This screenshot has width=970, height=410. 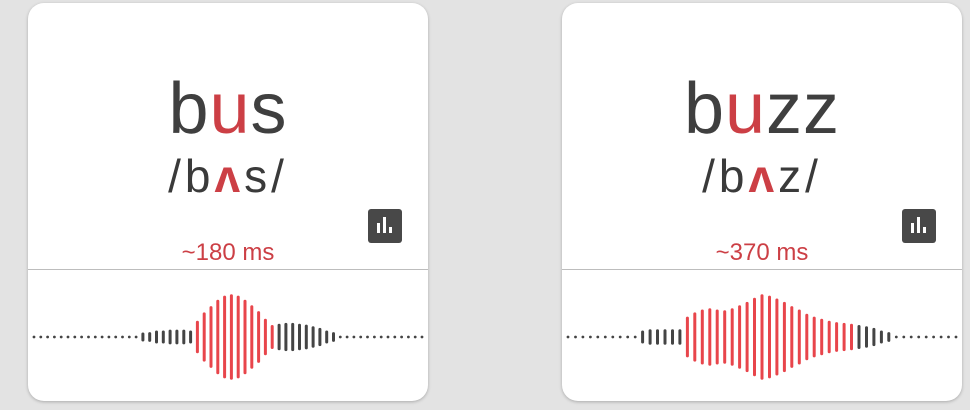 I want to click on ipa-transcription: /bʌs/, so click(x=228, y=176).